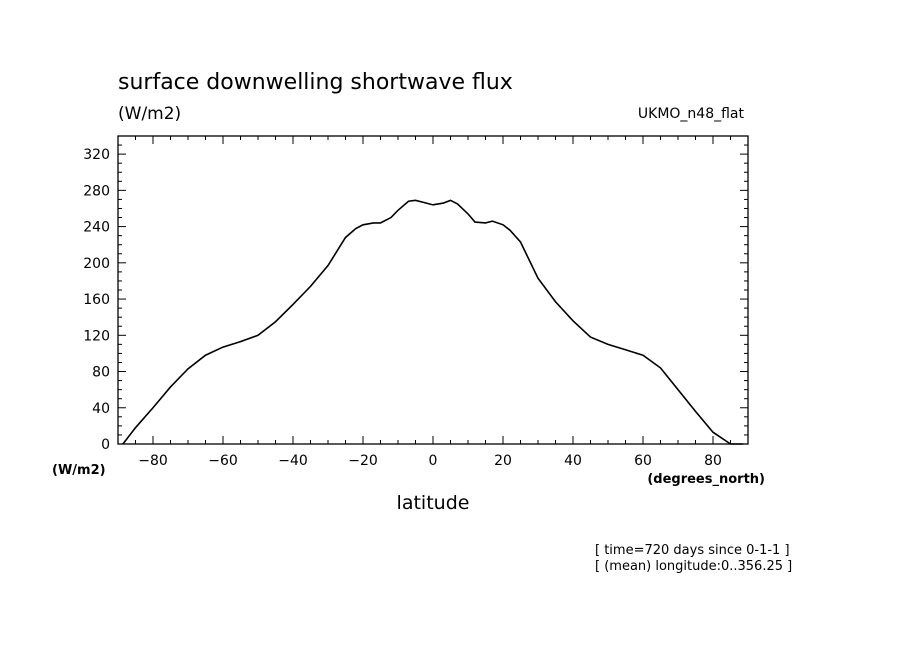  I want to click on y-tick-label: 320, so click(96, 155).